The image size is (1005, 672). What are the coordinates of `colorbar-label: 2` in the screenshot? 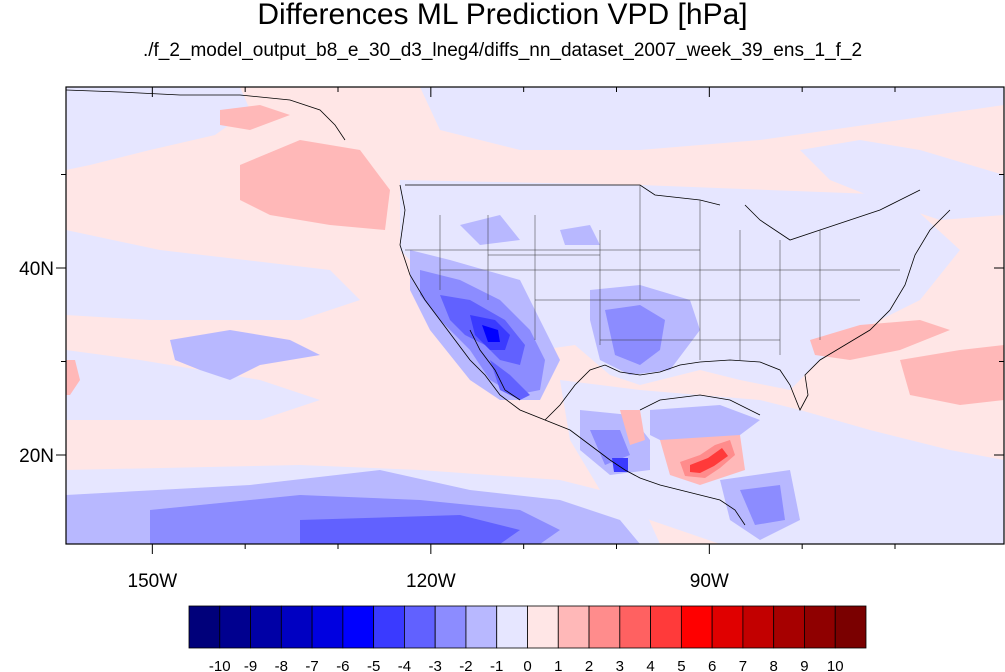 It's located at (589, 665).